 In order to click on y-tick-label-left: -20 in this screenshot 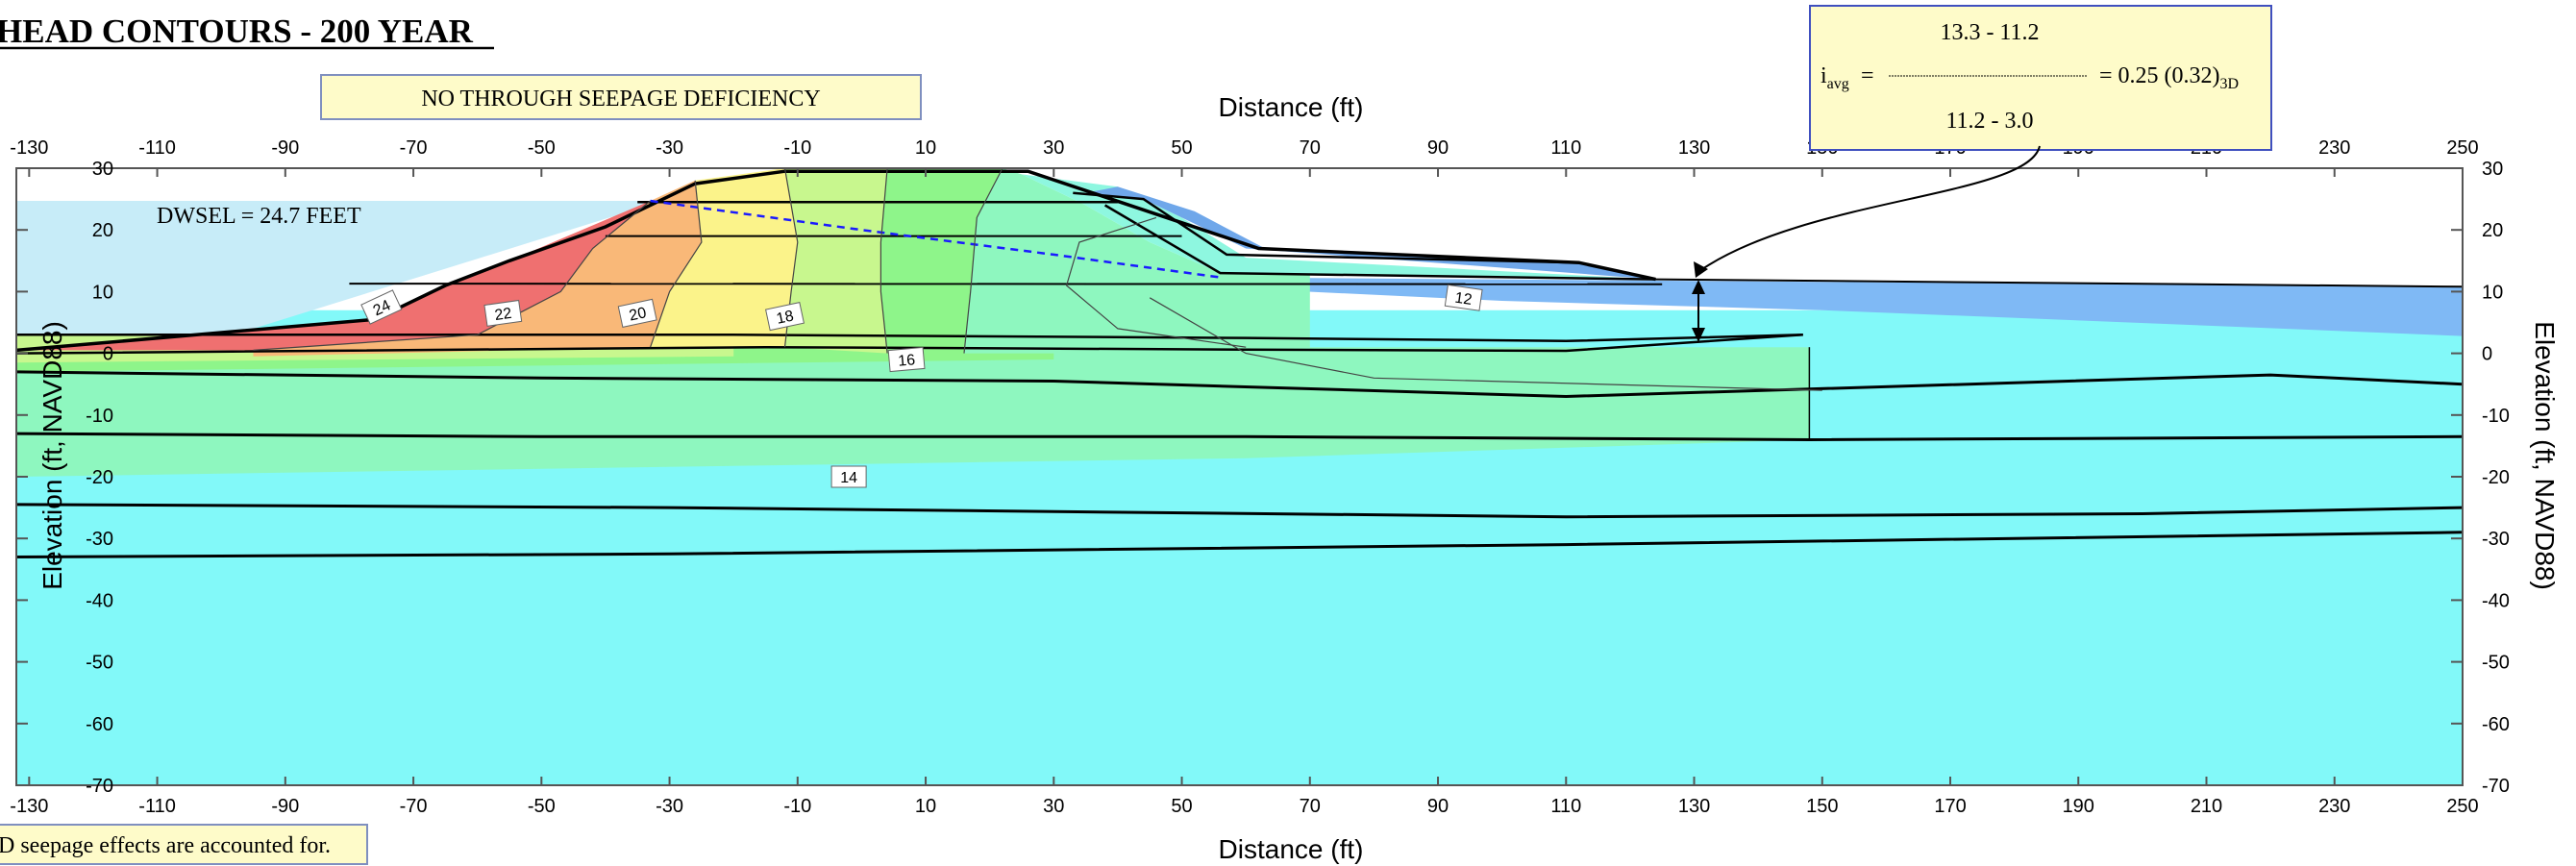, I will do `click(99, 477)`.